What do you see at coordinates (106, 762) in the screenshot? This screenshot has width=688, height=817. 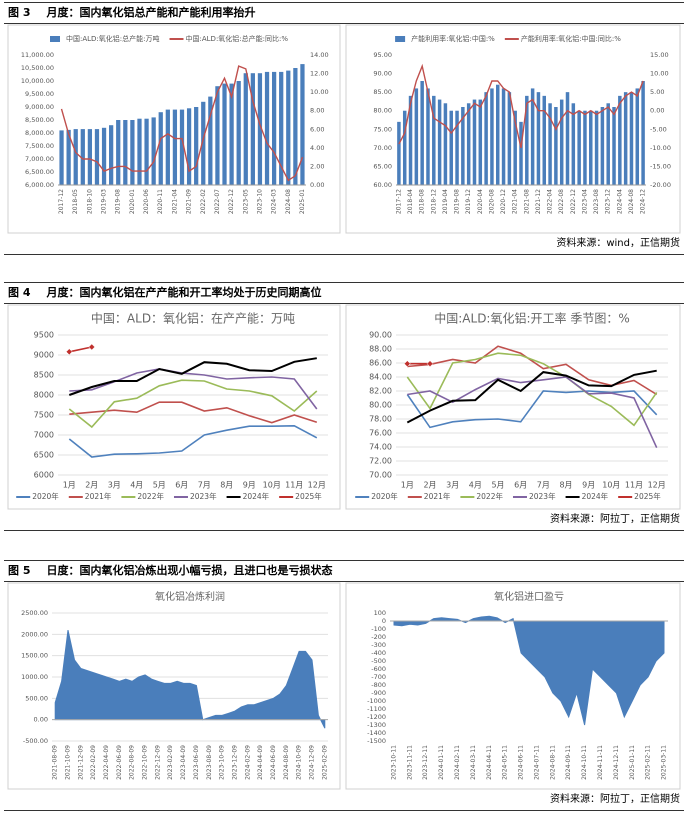 I see `x-tick-label: 2022-04-09` at bounding box center [106, 762].